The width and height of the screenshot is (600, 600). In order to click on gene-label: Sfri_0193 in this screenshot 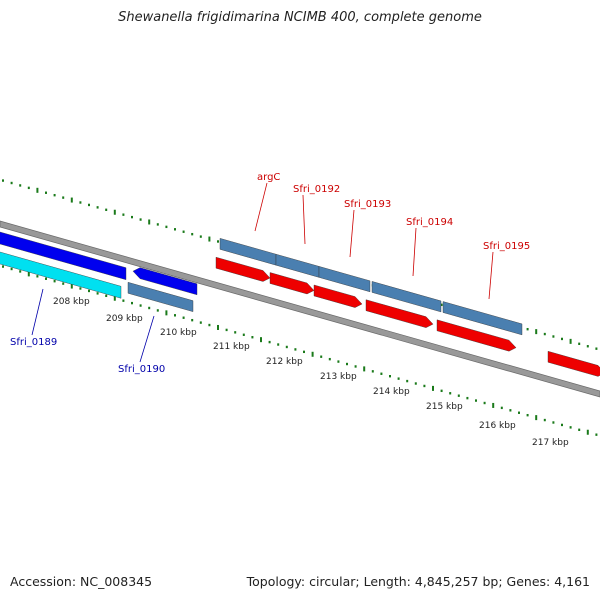, I will do `click(367, 204)`.